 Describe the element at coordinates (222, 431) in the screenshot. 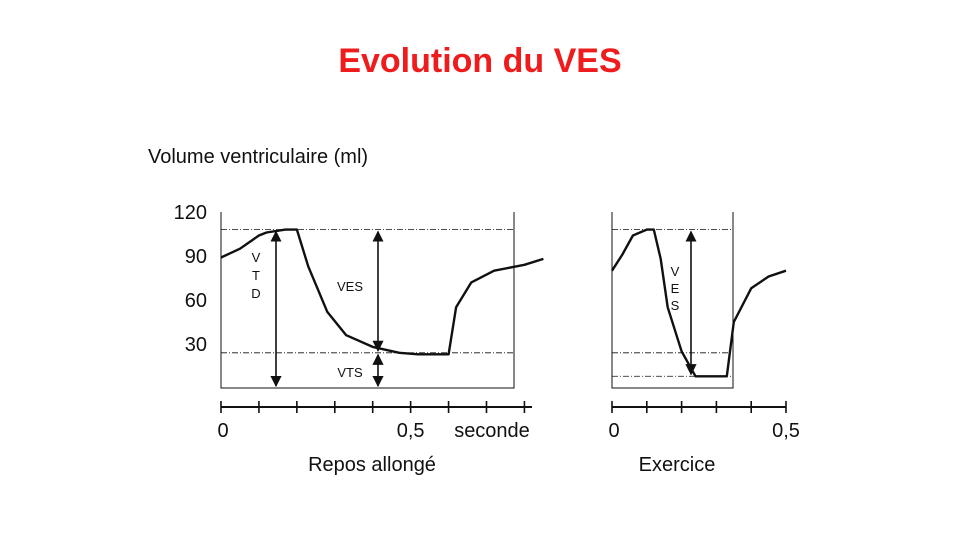

I see `panel-0-x-tick-label-0: 0` at that location.